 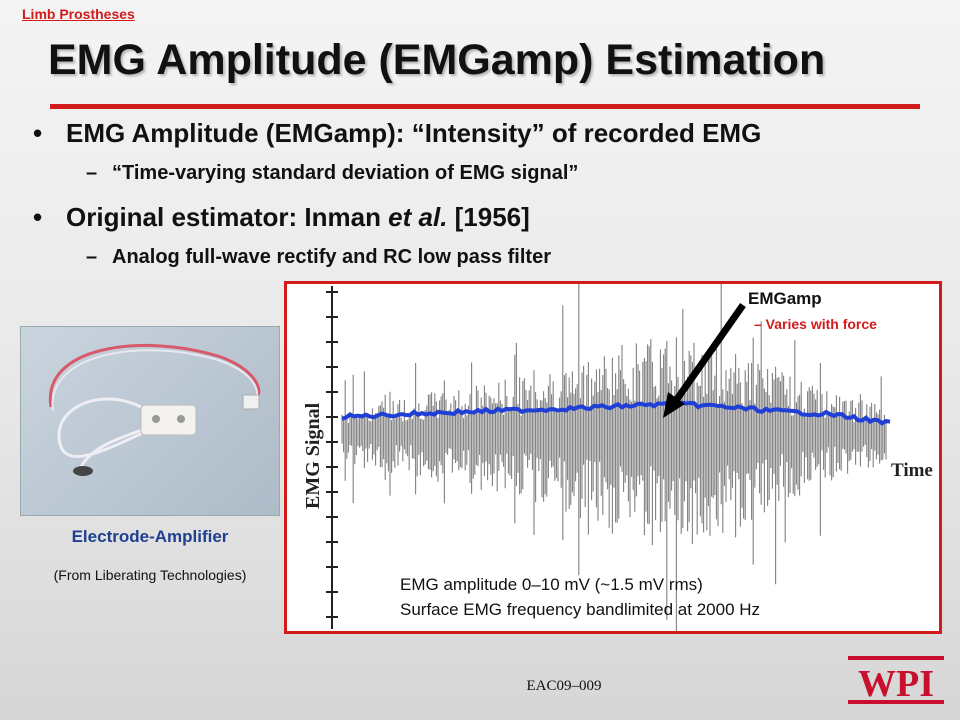 What do you see at coordinates (437, 60) in the screenshot?
I see `slide-title: EMG Amplitude (EMGamp) Estimation` at bounding box center [437, 60].